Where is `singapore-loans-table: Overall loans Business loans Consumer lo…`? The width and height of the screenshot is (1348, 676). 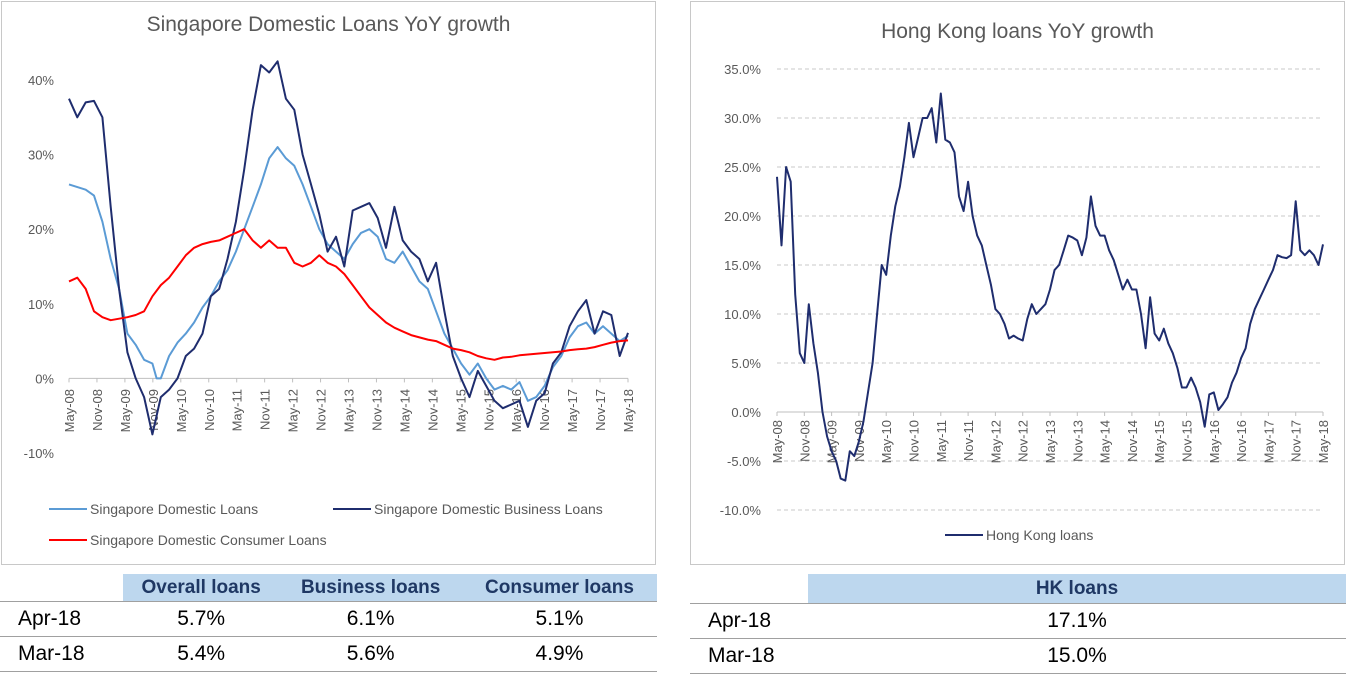 singapore-loans-table: Overall loans Business loans Consumer lo… is located at coordinates (328, 623).